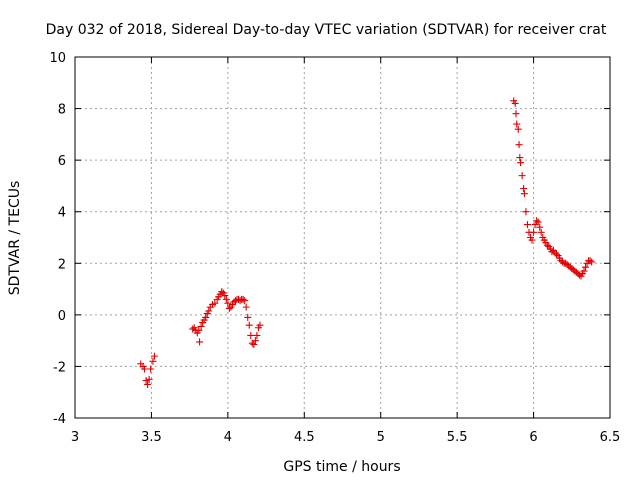 This screenshot has height=480, width=640. I want to click on y-tick-label: 2, so click(62, 264).